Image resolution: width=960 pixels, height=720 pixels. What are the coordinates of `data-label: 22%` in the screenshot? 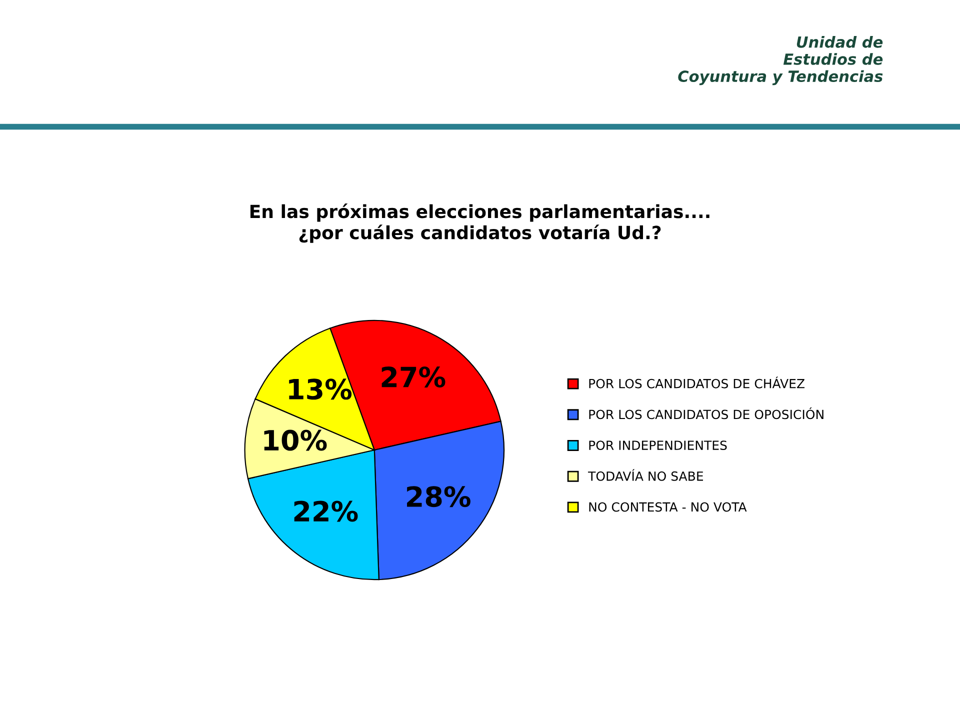 It's located at (326, 511).